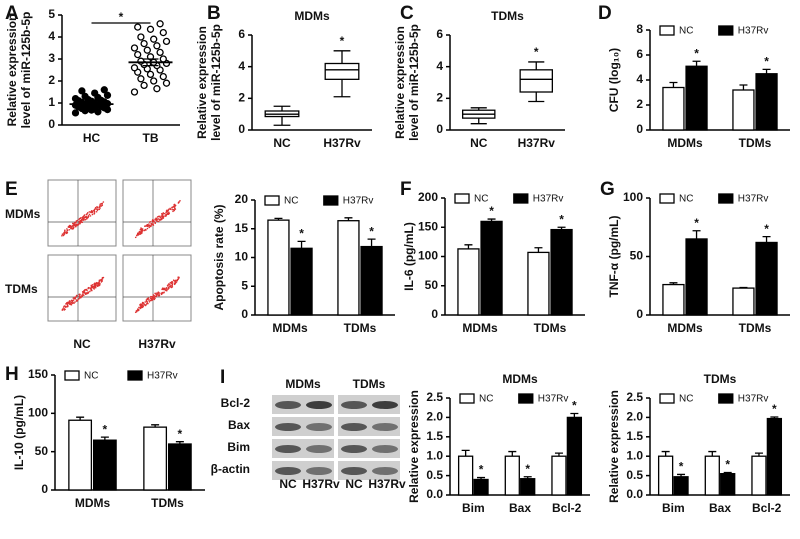 This screenshot has width=800, height=539. I want to click on y-tick-label: 6, so click(439, 34).